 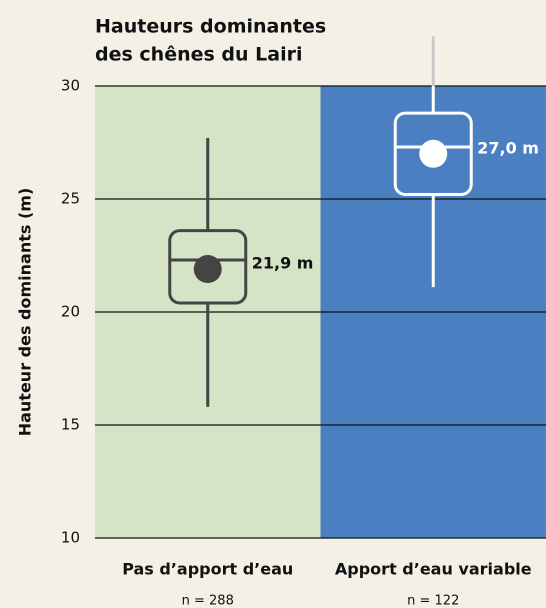 I want to click on x-tick-label: Pas d’apport d’eau, so click(x=207, y=569).